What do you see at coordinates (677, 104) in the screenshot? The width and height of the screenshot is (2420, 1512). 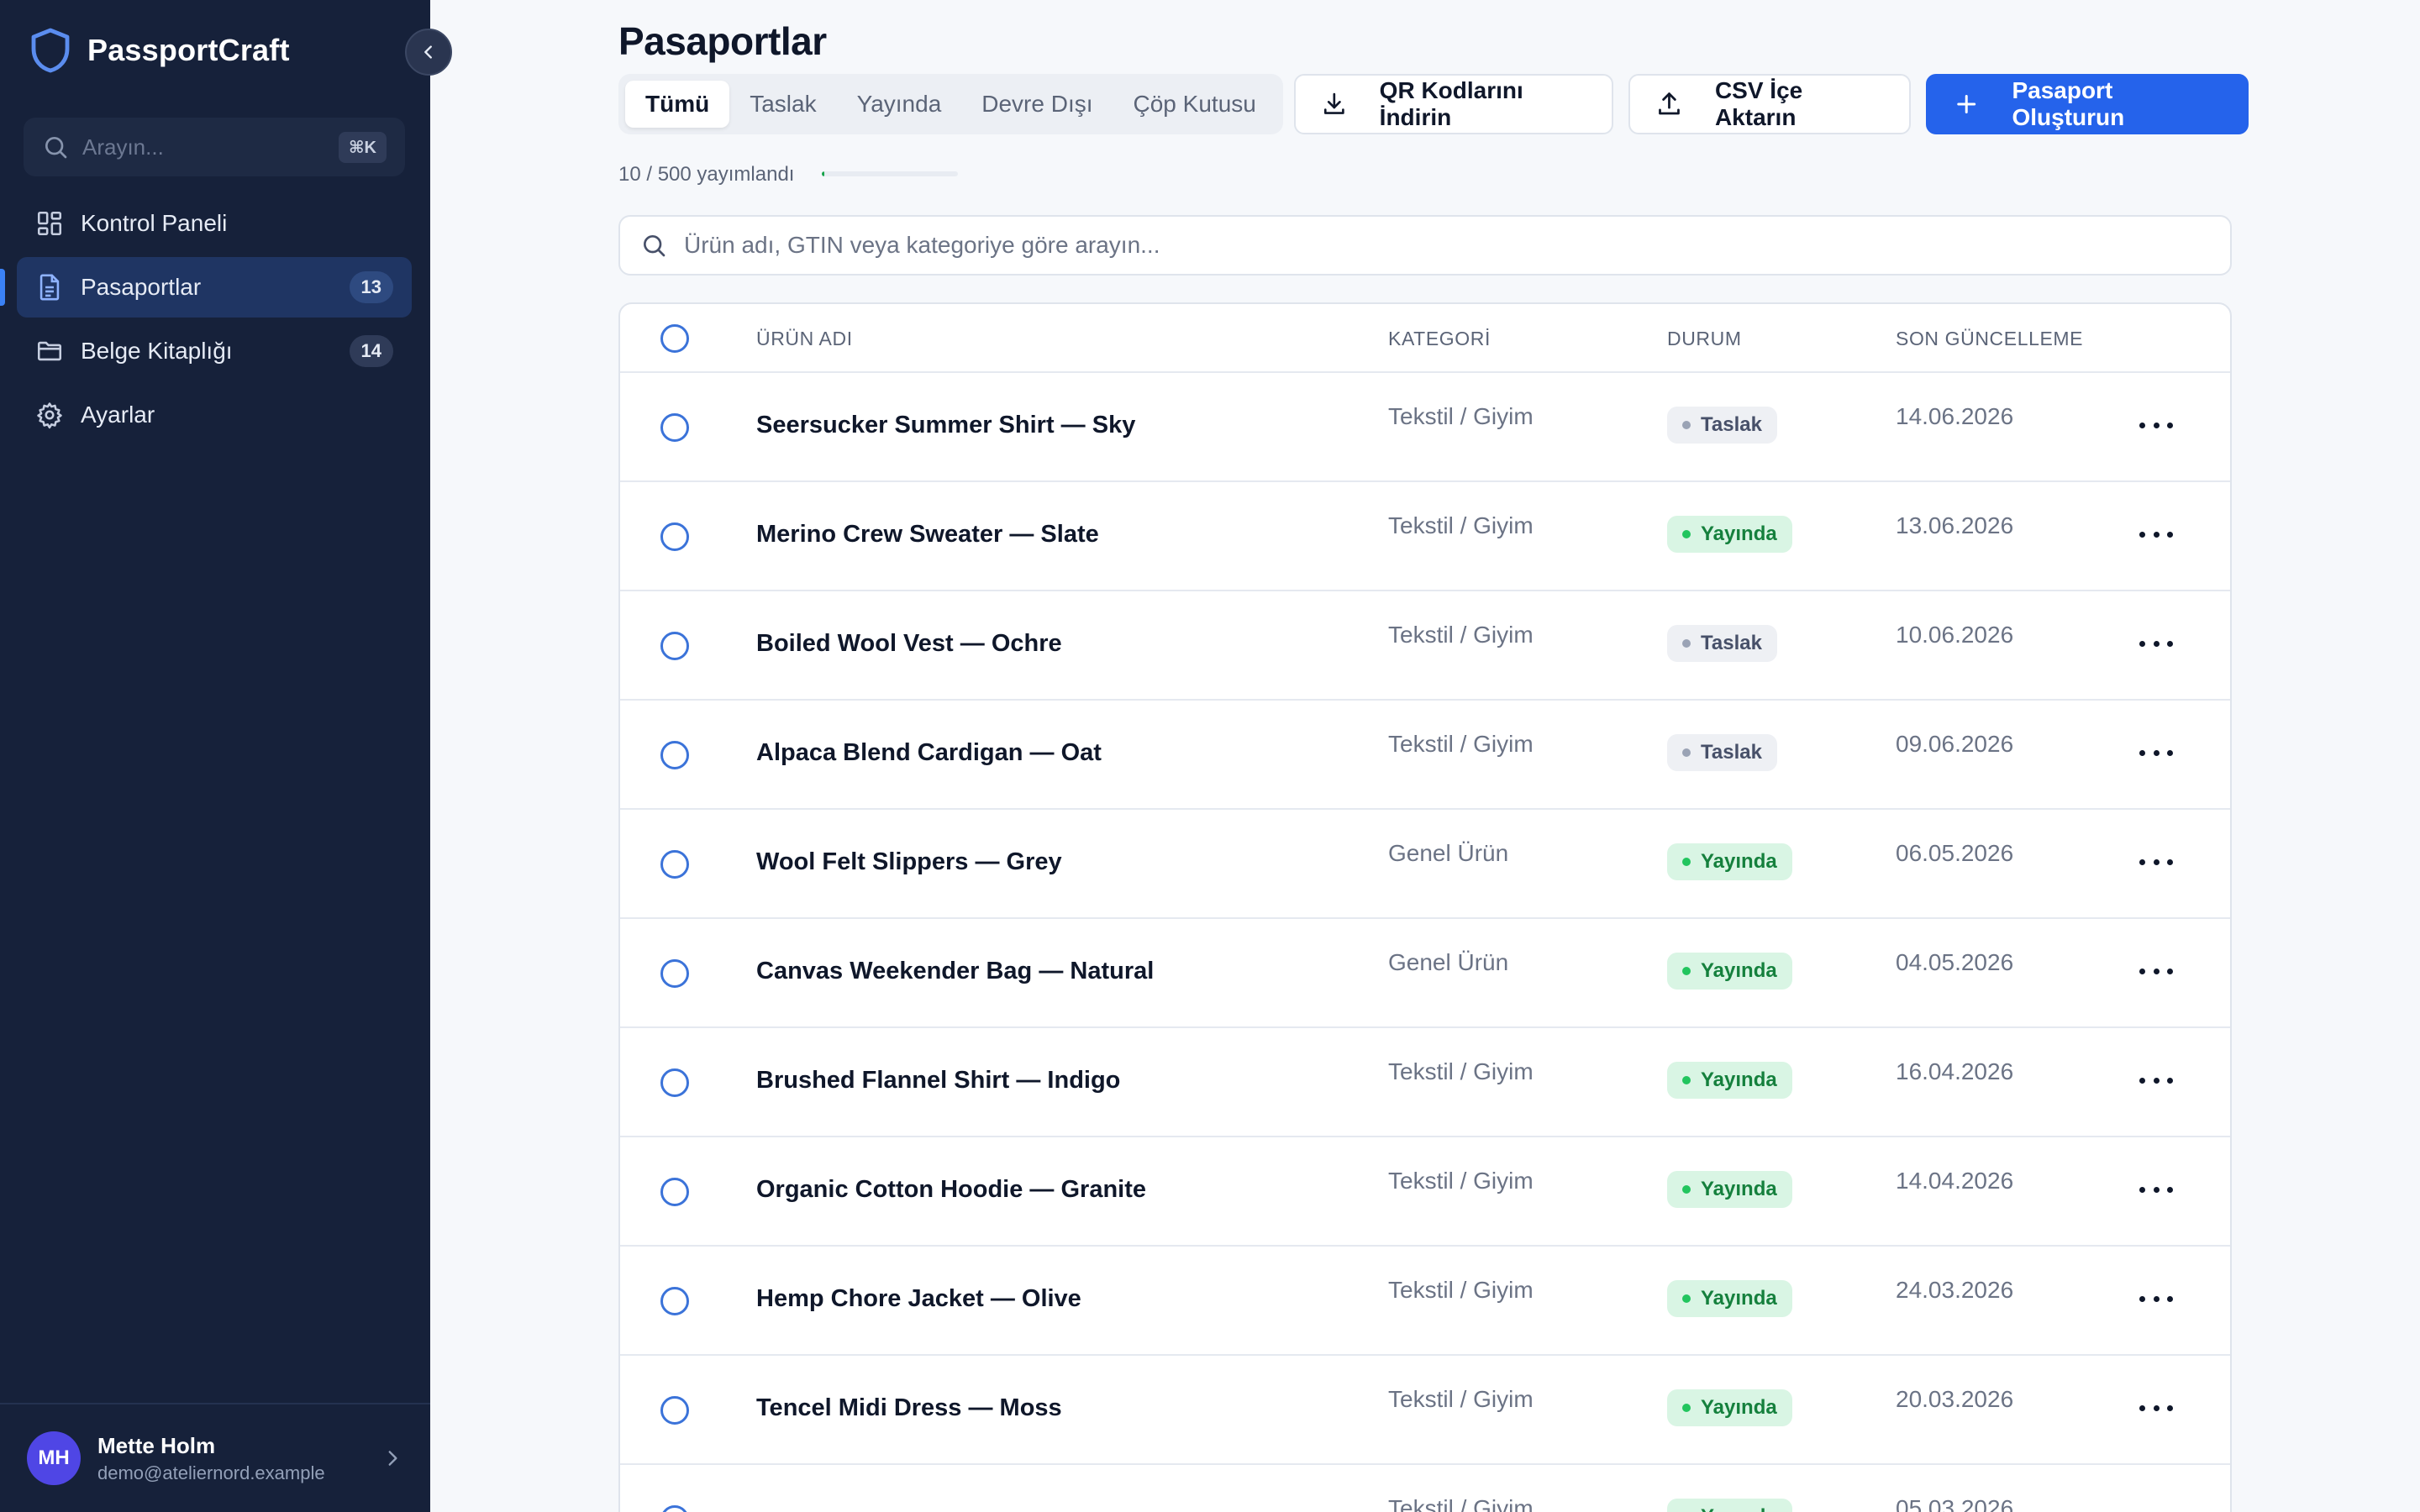 I see `tab-all: Tümü` at bounding box center [677, 104].